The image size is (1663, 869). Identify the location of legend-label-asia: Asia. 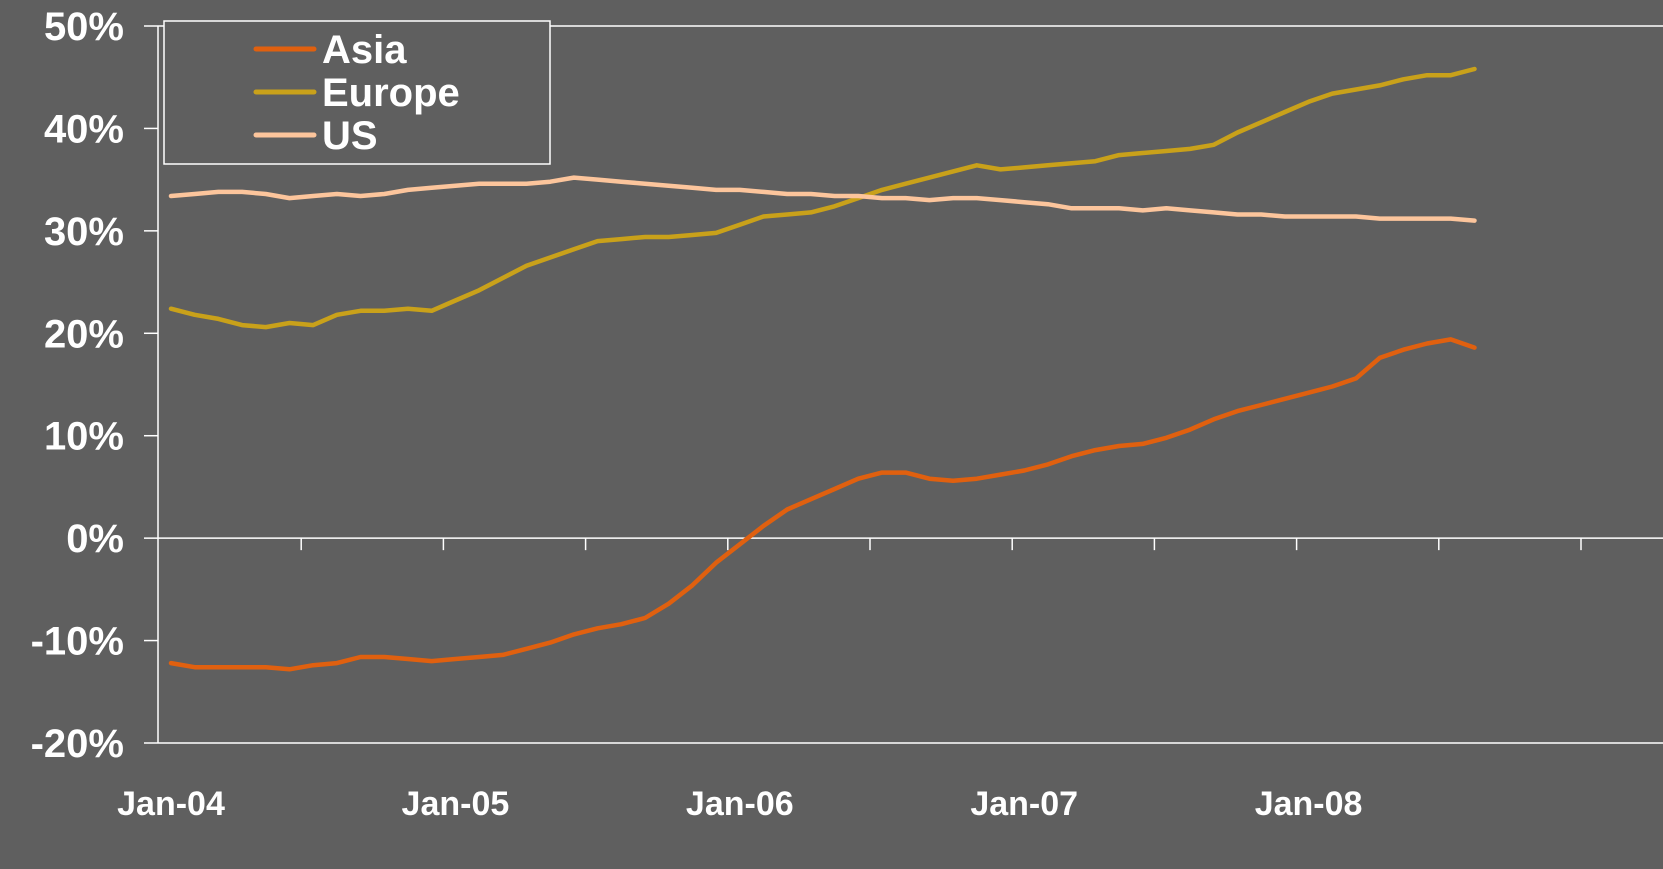
(364, 50).